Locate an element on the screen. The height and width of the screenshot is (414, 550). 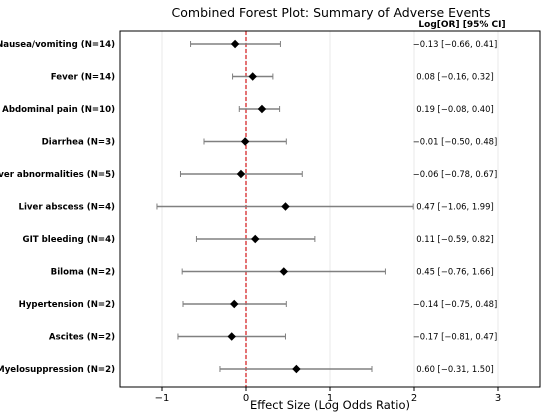
x-tick-label: −1 is located at coordinates (162, 398).